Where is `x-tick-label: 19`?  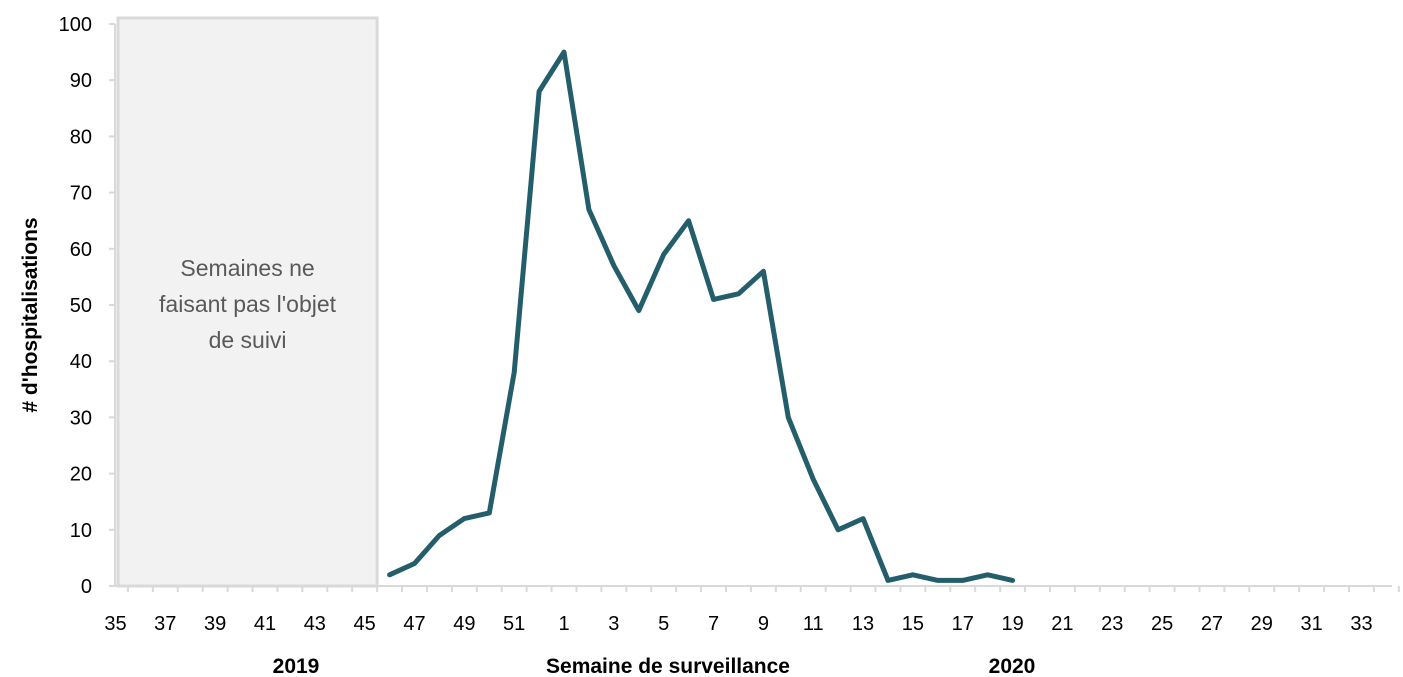 x-tick-label: 19 is located at coordinates (1012, 624).